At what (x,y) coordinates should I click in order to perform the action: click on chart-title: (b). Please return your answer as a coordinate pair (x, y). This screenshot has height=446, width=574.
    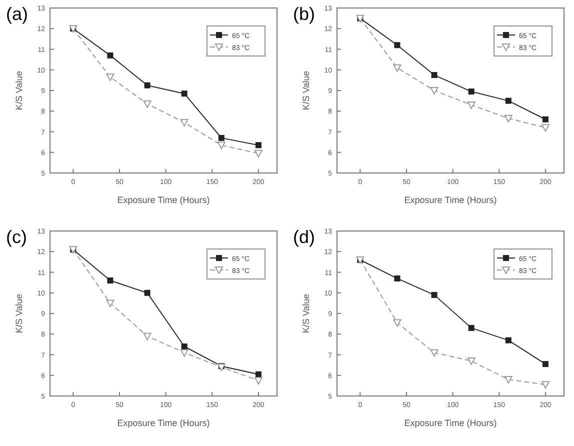
    Looking at the image, I should click on (304, 14).